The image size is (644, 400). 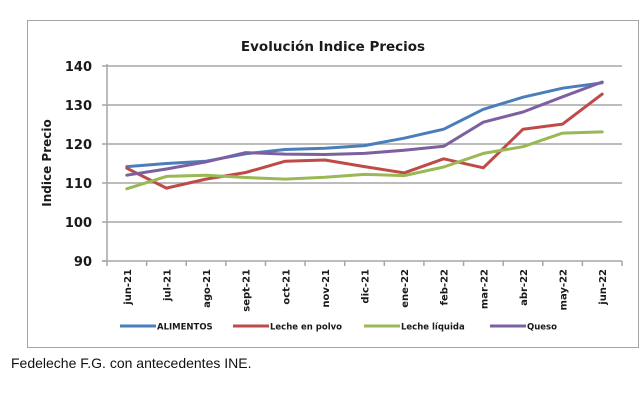 I want to click on x-tick-label: ene-22, so click(x=405, y=288).